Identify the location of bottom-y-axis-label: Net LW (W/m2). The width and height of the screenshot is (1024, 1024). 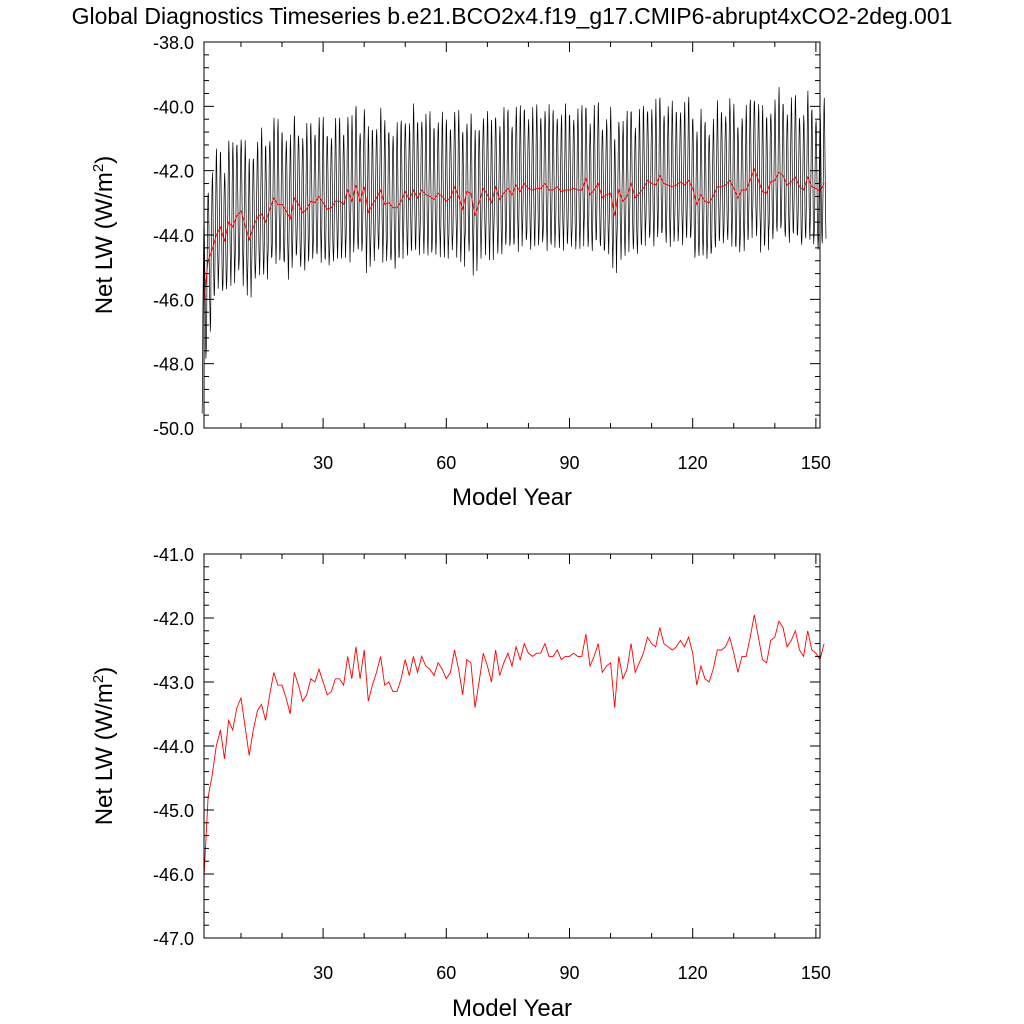
(104, 746).